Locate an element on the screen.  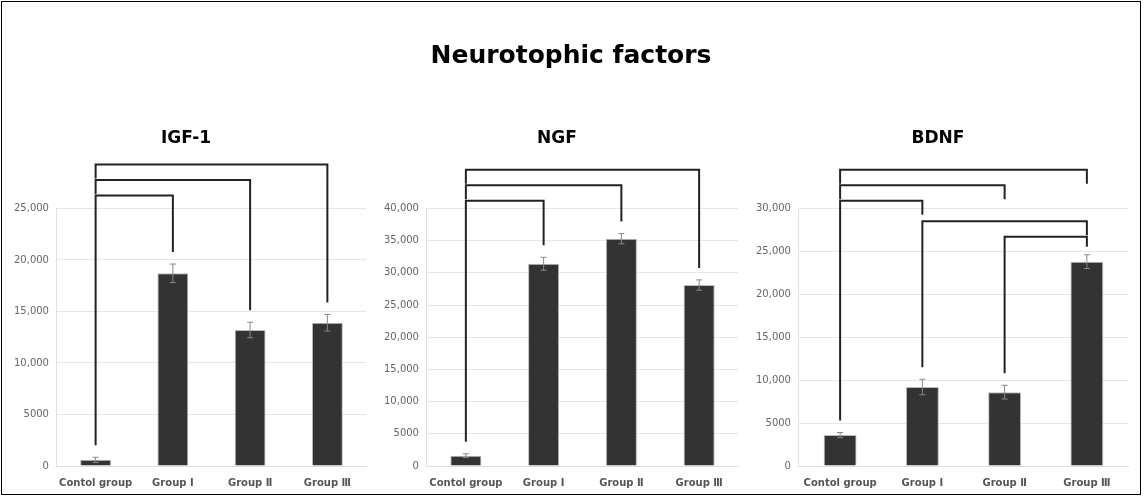
y-tick-label: 35,000 is located at coordinates (401, 240).